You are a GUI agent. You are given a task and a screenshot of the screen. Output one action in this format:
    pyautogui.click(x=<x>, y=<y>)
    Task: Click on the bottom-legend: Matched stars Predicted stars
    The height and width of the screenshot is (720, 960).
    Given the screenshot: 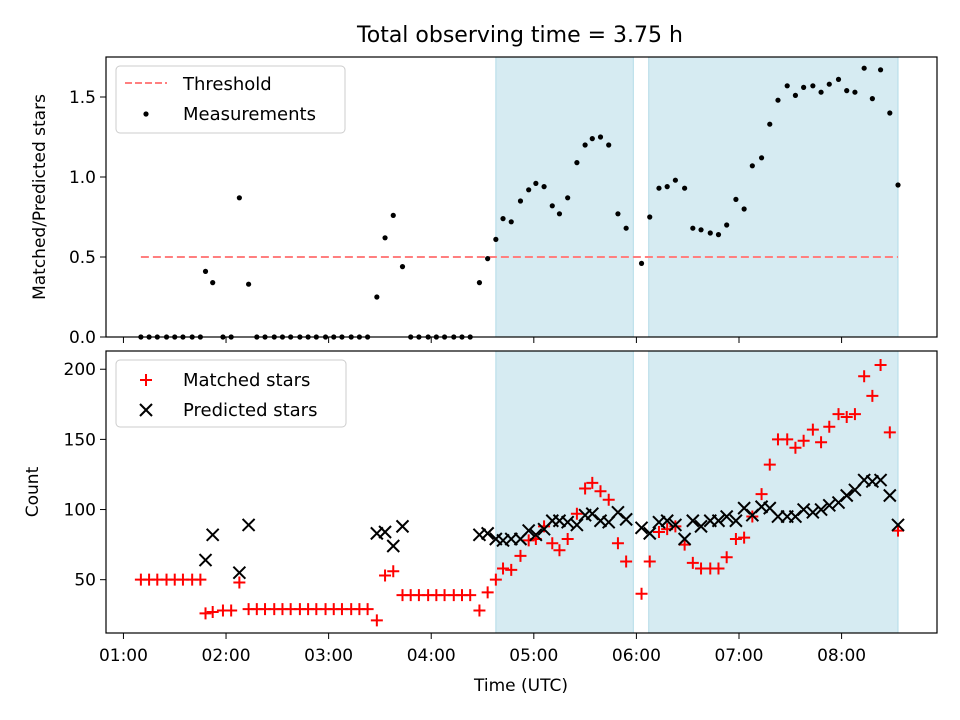 What is the action you would take?
    pyautogui.click(x=231, y=393)
    